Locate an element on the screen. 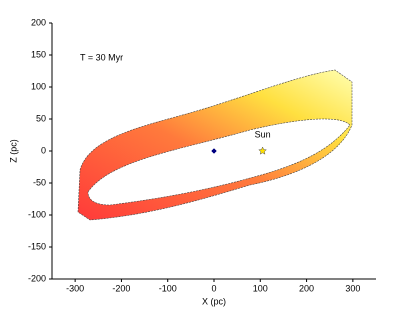 This screenshot has height=312, width=415. y-tick-label: 50 is located at coordinates (41, 118).